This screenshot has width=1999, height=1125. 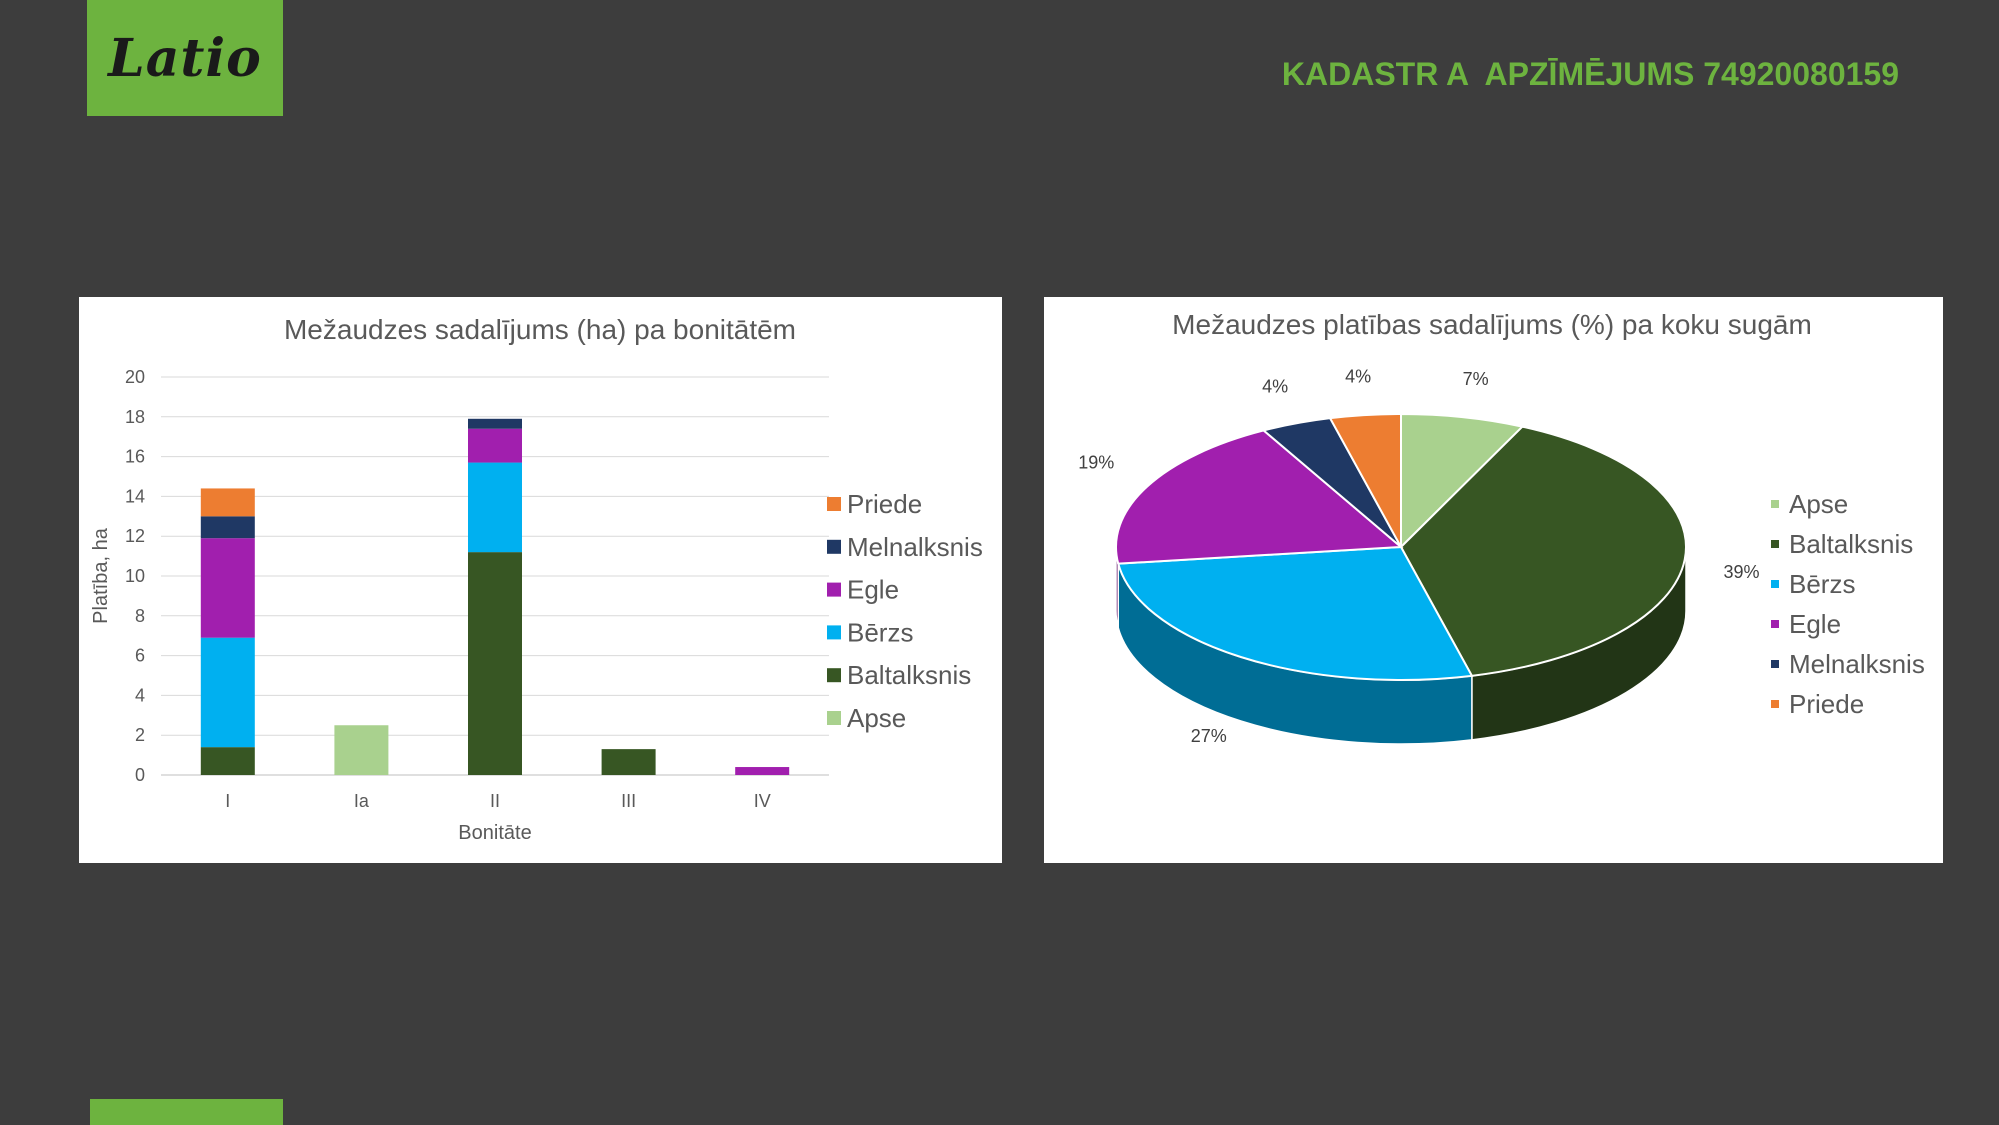 I want to click on bar-segment-apse, so click(x=361, y=750).